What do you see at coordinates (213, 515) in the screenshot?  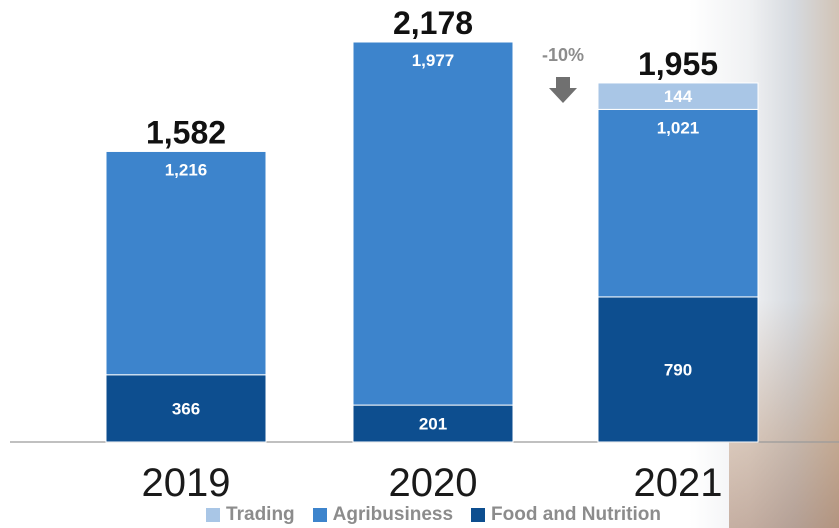 I see `legend-swatch-trading` at bounding box center [213, 515].